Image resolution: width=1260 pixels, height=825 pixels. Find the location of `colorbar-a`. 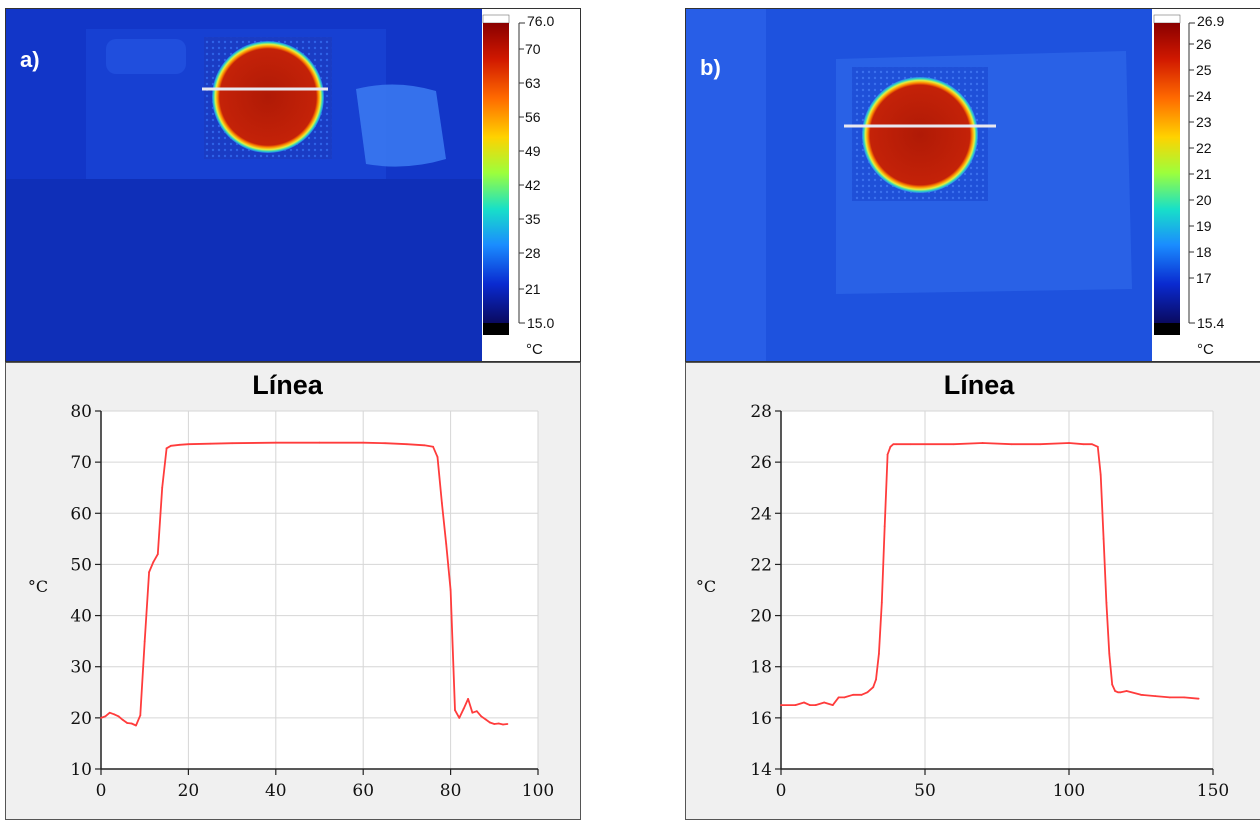

colorbar-a is located at coordinates (496, 173).